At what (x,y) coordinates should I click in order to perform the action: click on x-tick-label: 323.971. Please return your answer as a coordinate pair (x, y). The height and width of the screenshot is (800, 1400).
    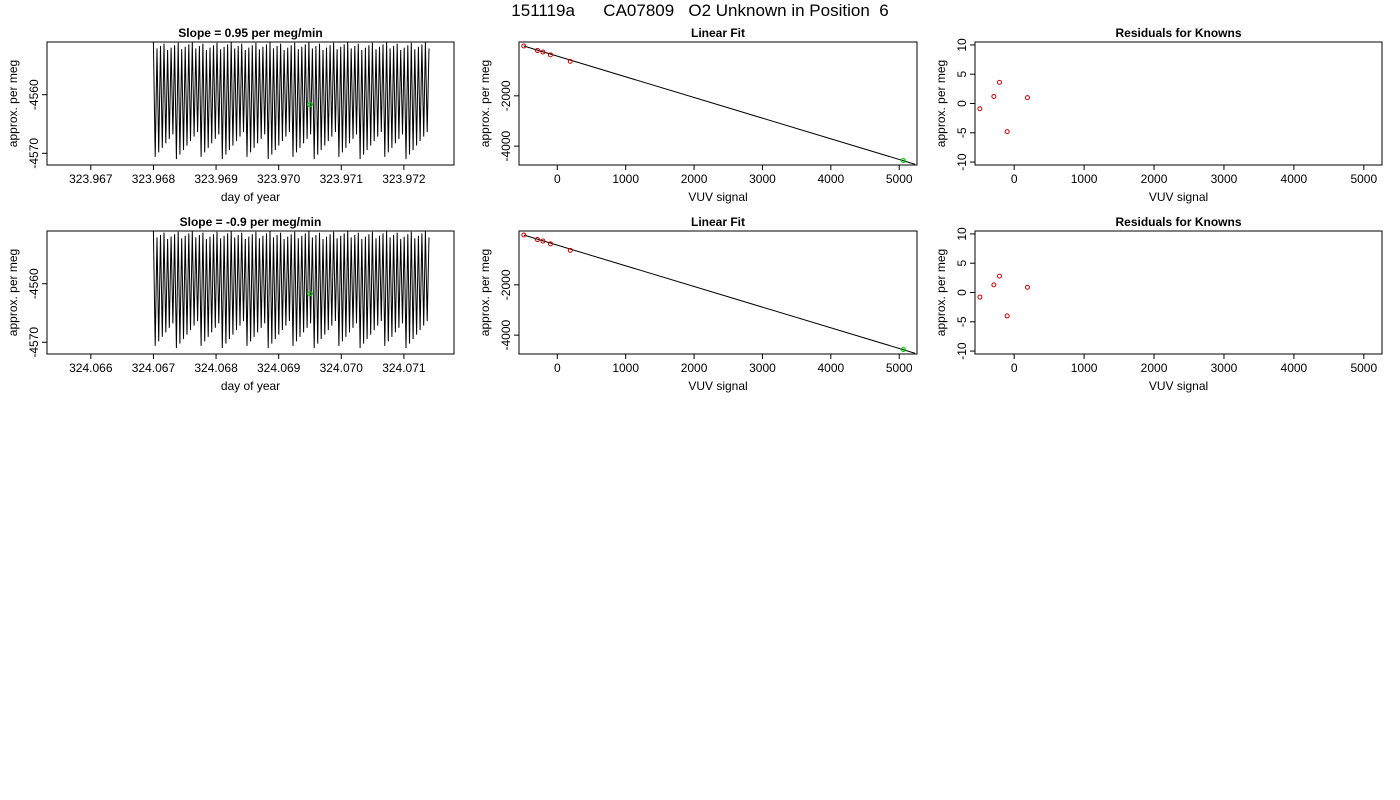
    Looking at the image, I should click on (342, 179).